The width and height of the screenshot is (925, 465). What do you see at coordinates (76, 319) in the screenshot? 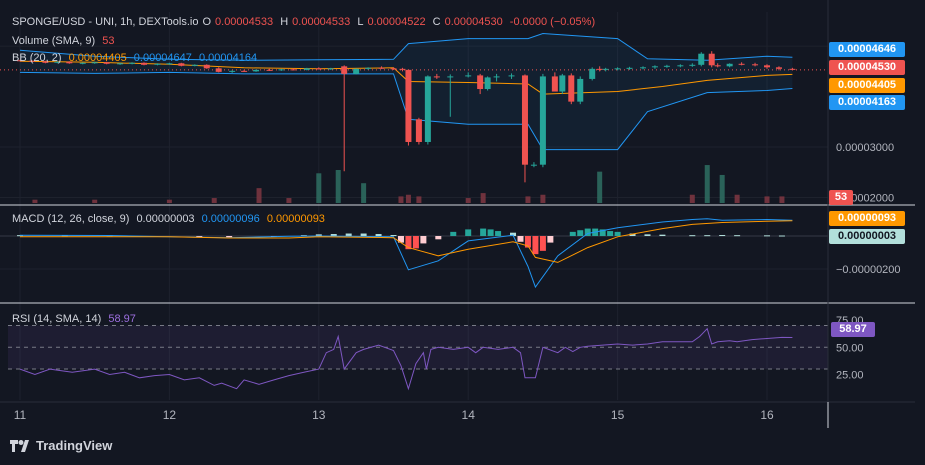
I see `rsi-legend: RSI (14, SMA, 14) 58.97` at bounding box center [76, 319].